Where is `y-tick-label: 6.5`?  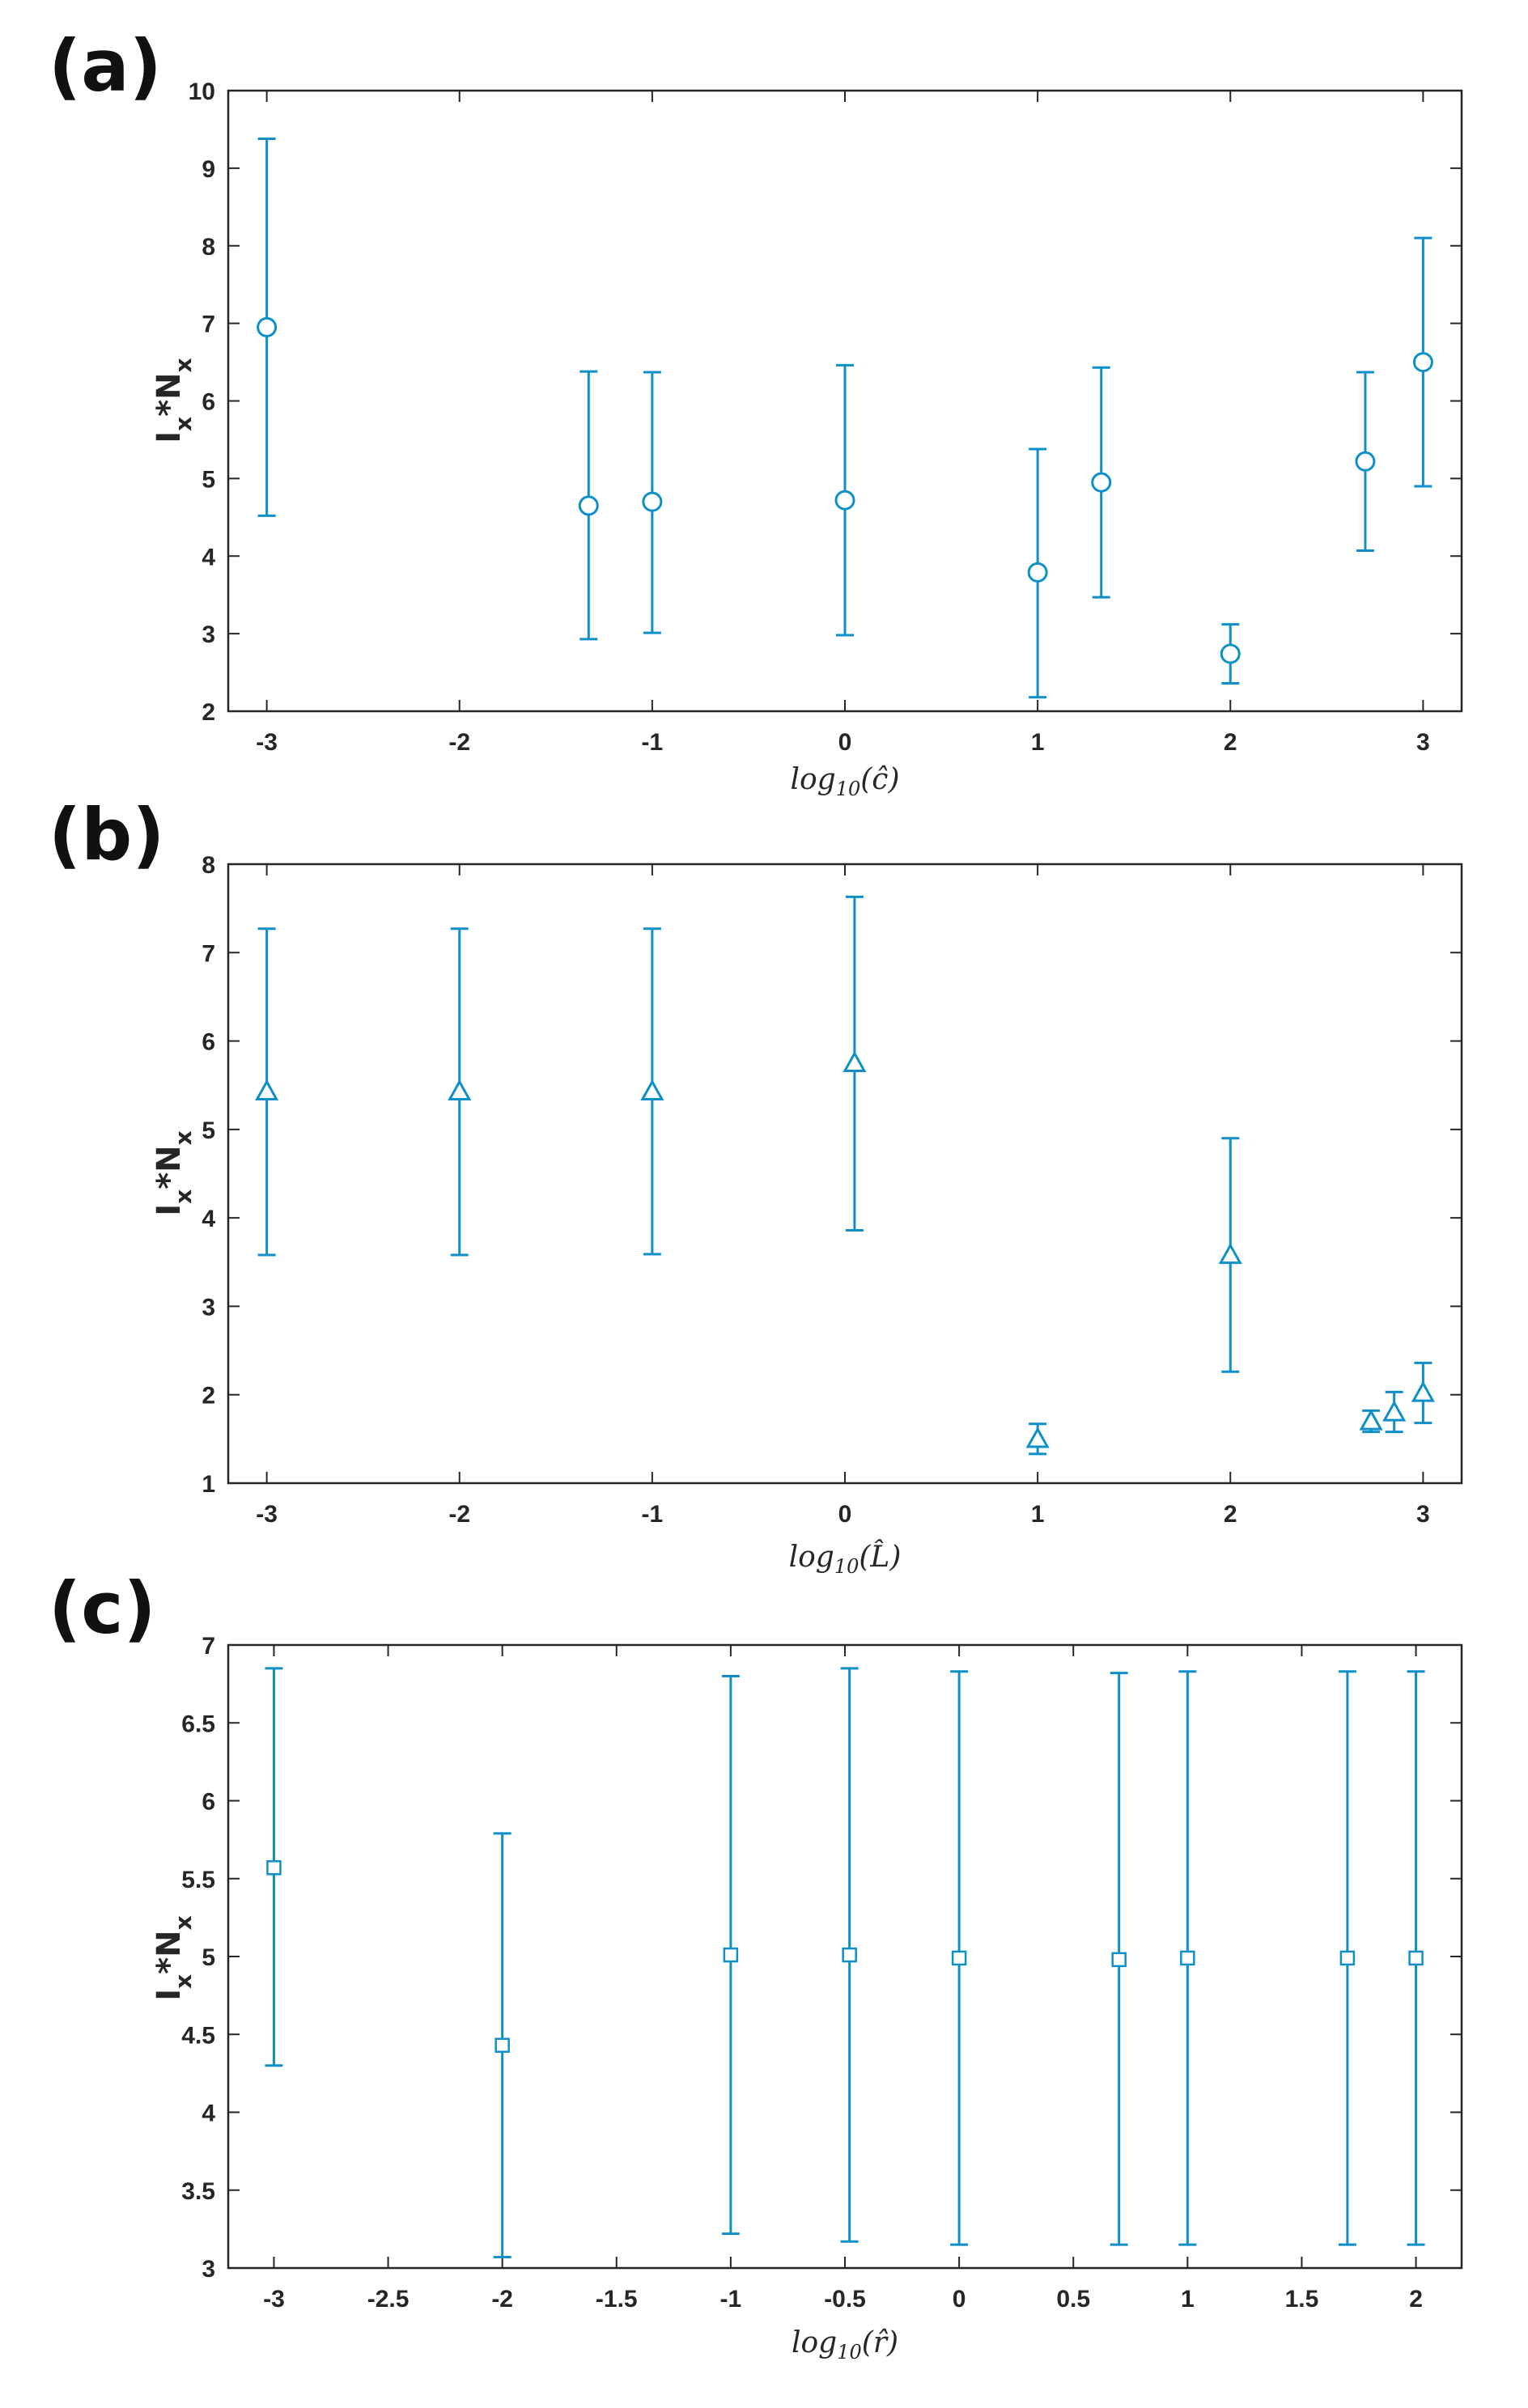
y-tick-label: 6.5 is located at coordinates (198, 1724).